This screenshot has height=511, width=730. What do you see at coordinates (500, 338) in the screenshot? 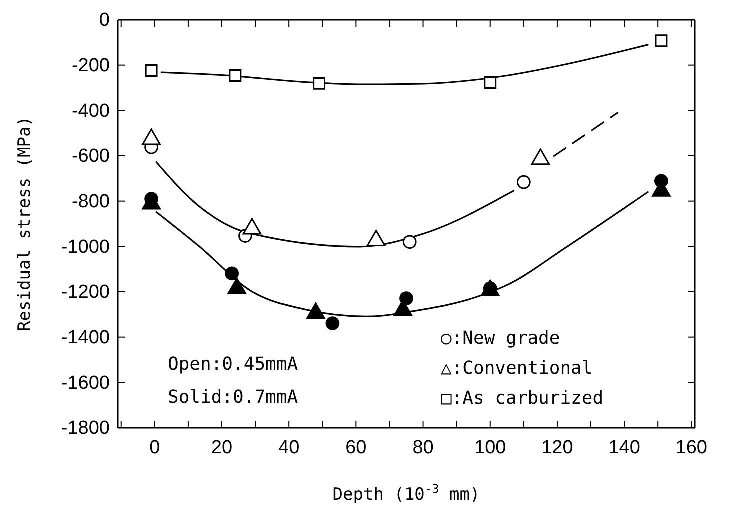
I see `annotation: ○:New grade` at bounding box center [500, 338].